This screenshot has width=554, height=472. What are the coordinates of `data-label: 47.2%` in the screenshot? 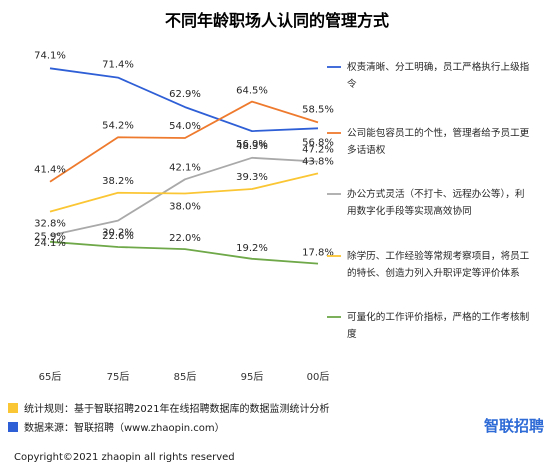 It's located at (318, 150).